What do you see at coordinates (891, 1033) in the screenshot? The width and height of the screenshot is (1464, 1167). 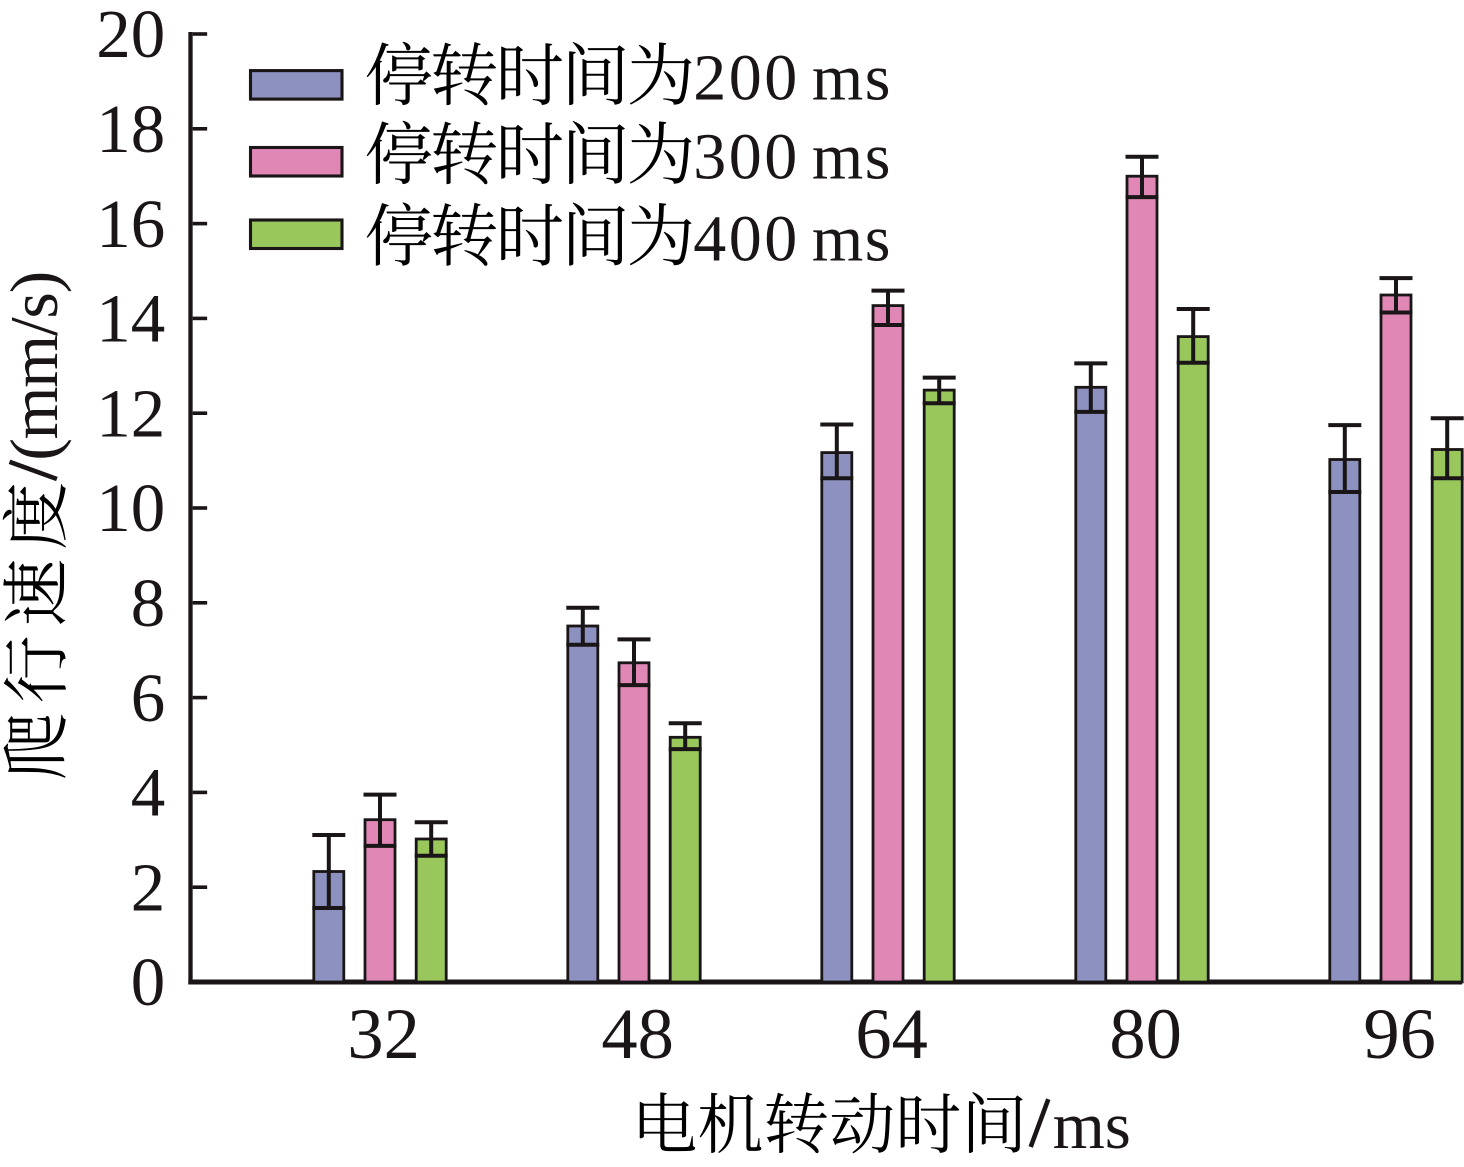 I see `svg-text: 64` at bounding box center [891, 1033].